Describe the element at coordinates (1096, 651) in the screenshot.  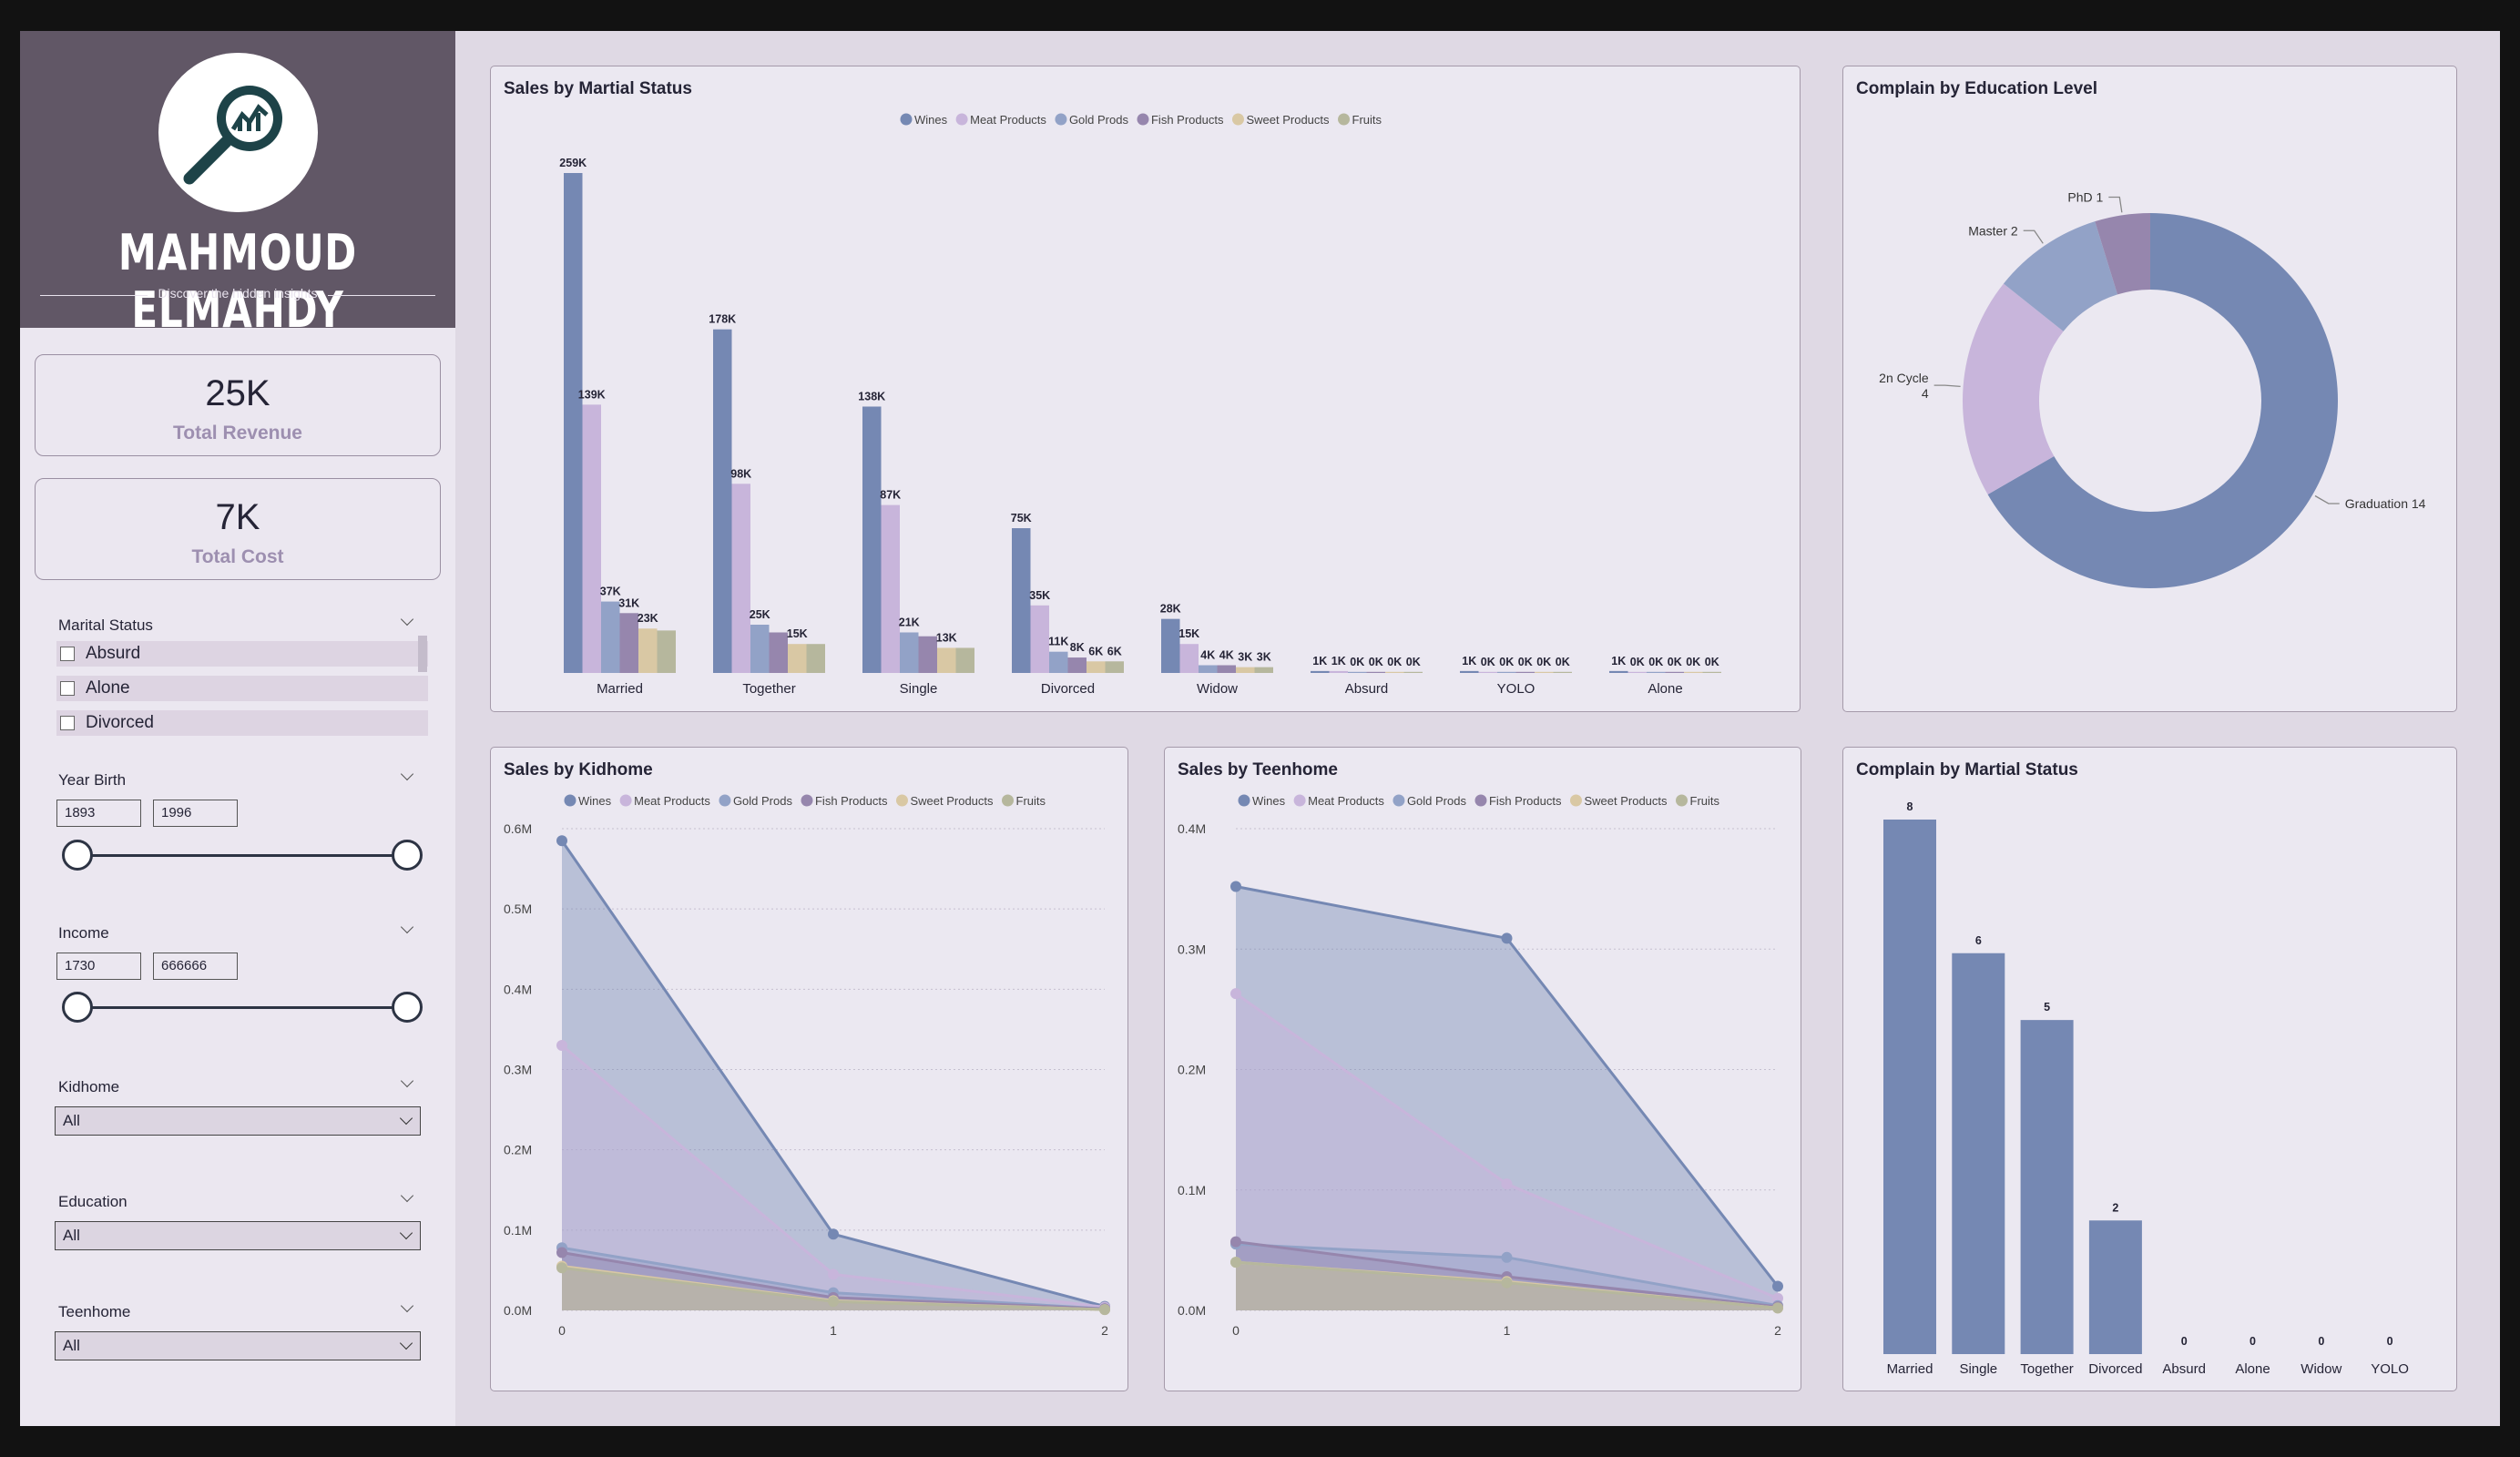
I see `data-label: 6K` at that location.